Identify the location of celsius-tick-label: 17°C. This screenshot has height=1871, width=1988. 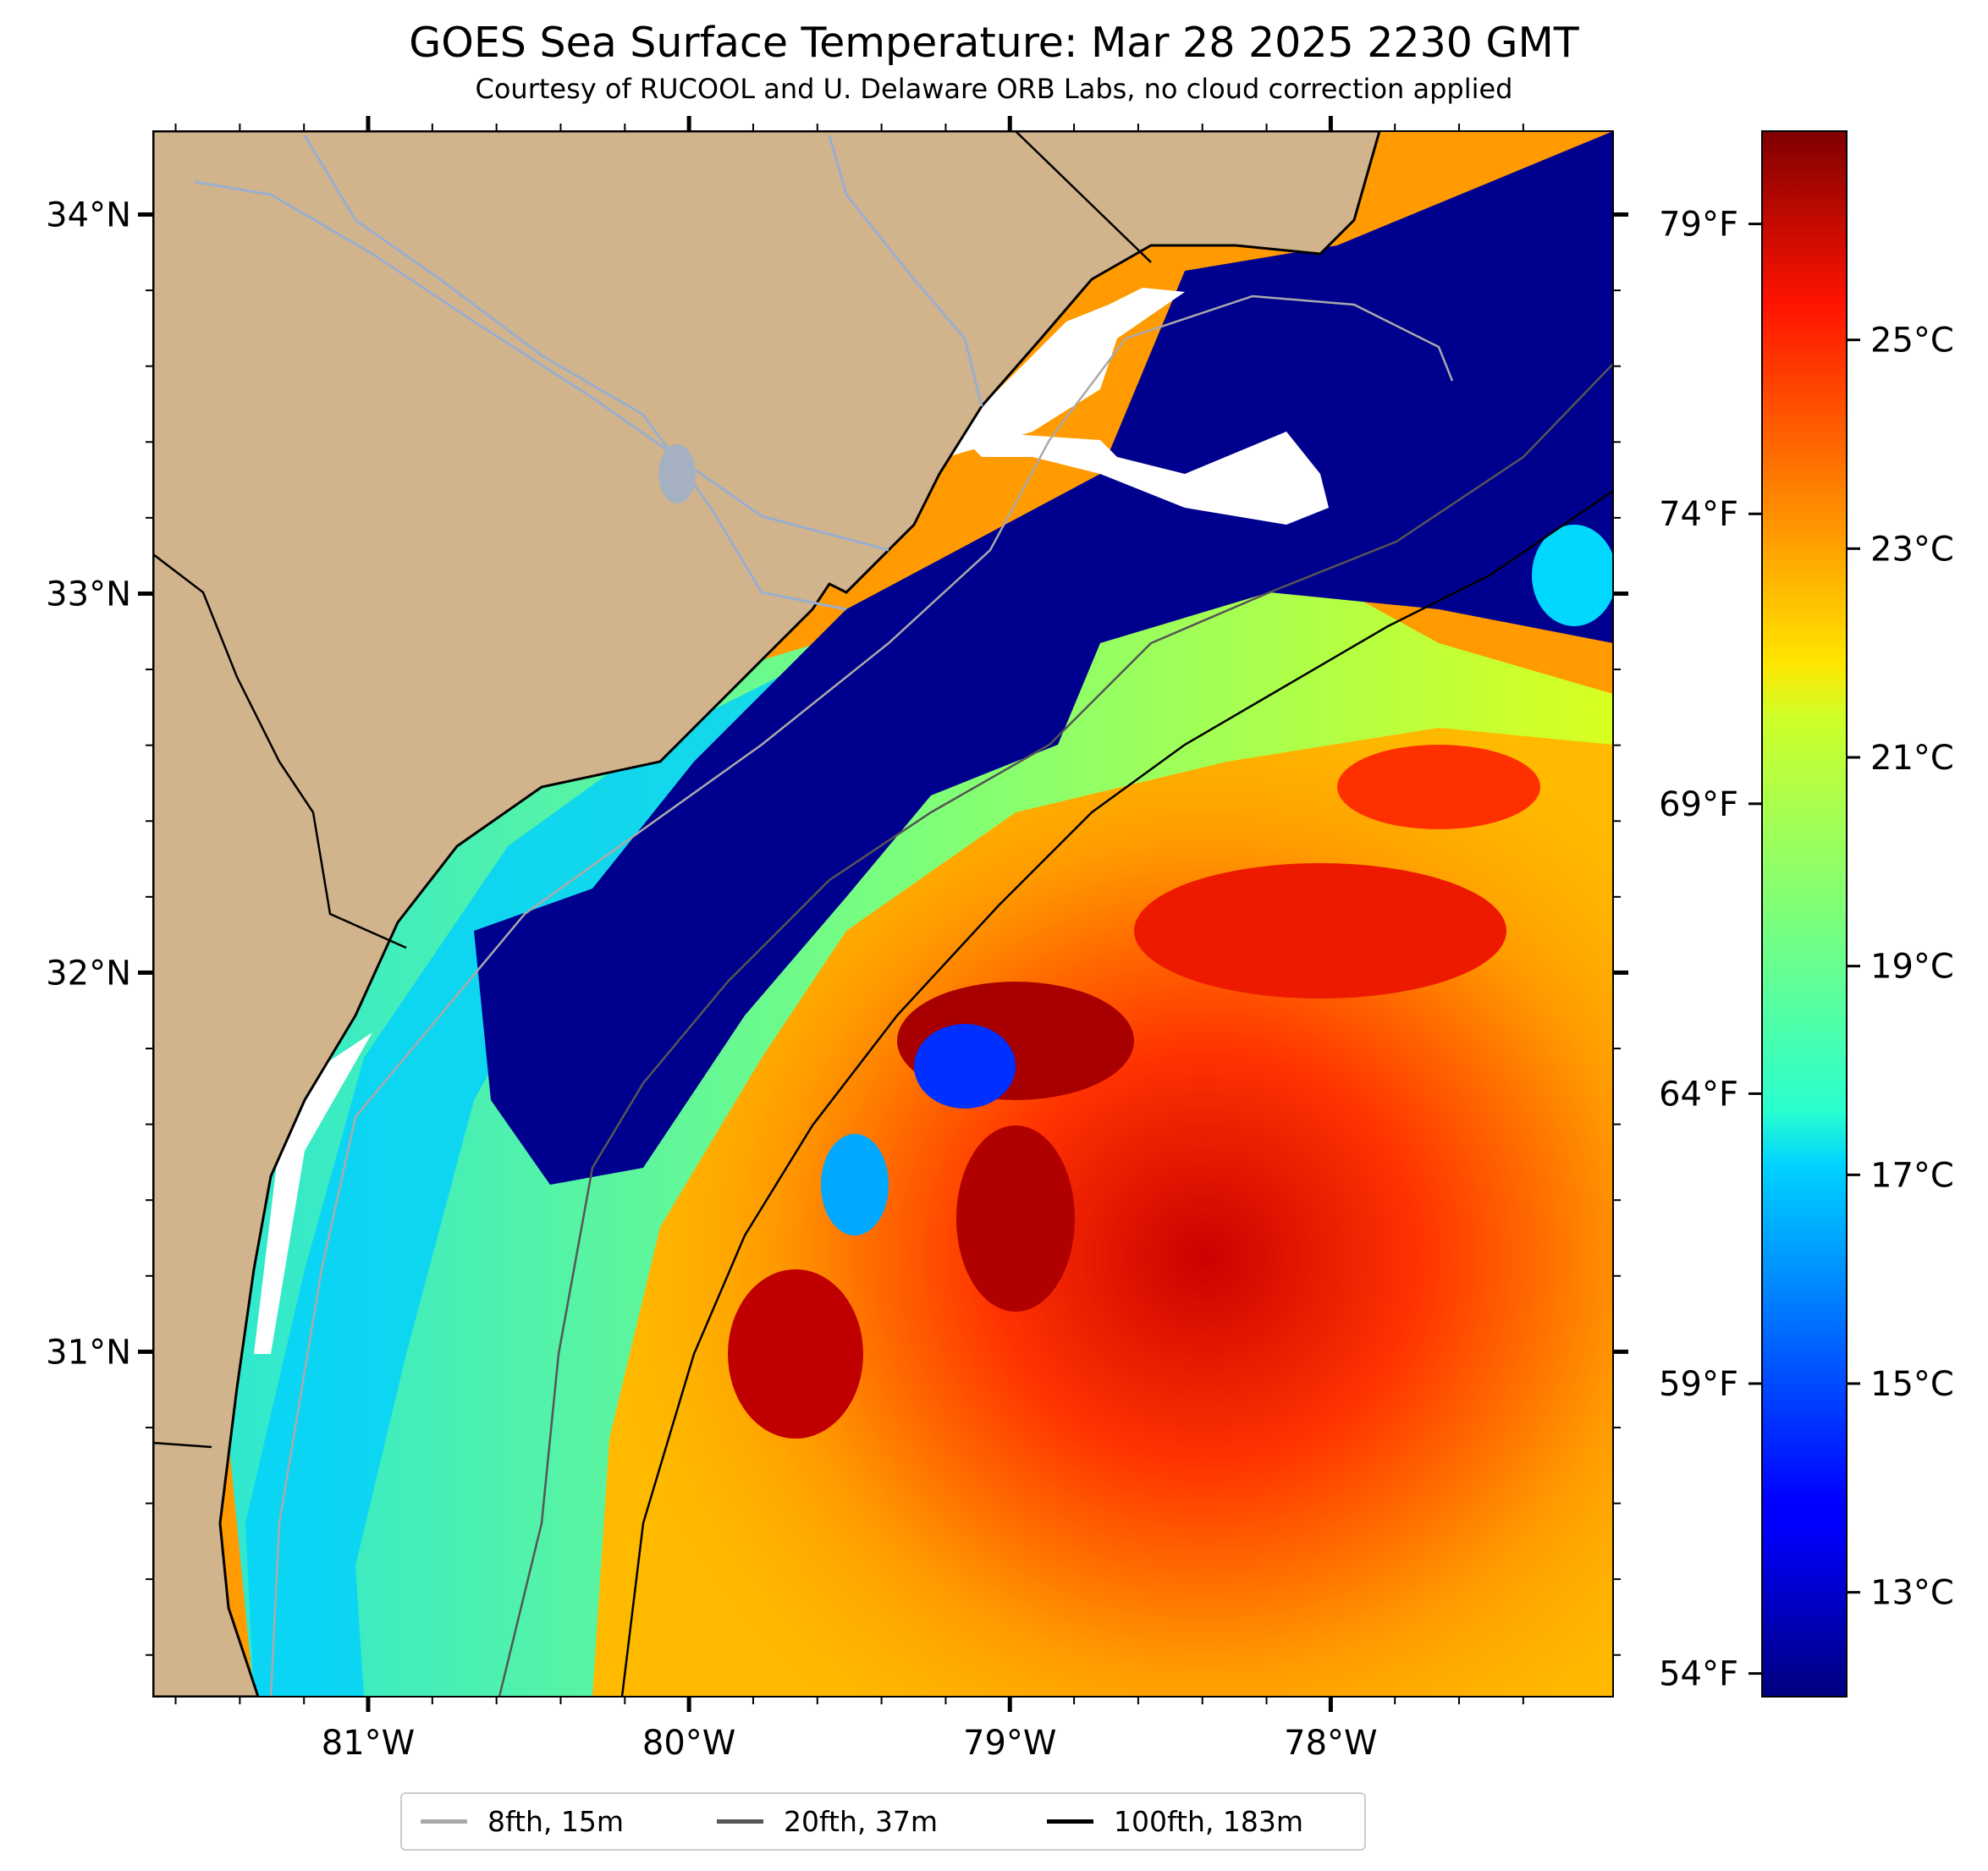
(1912, 1176).